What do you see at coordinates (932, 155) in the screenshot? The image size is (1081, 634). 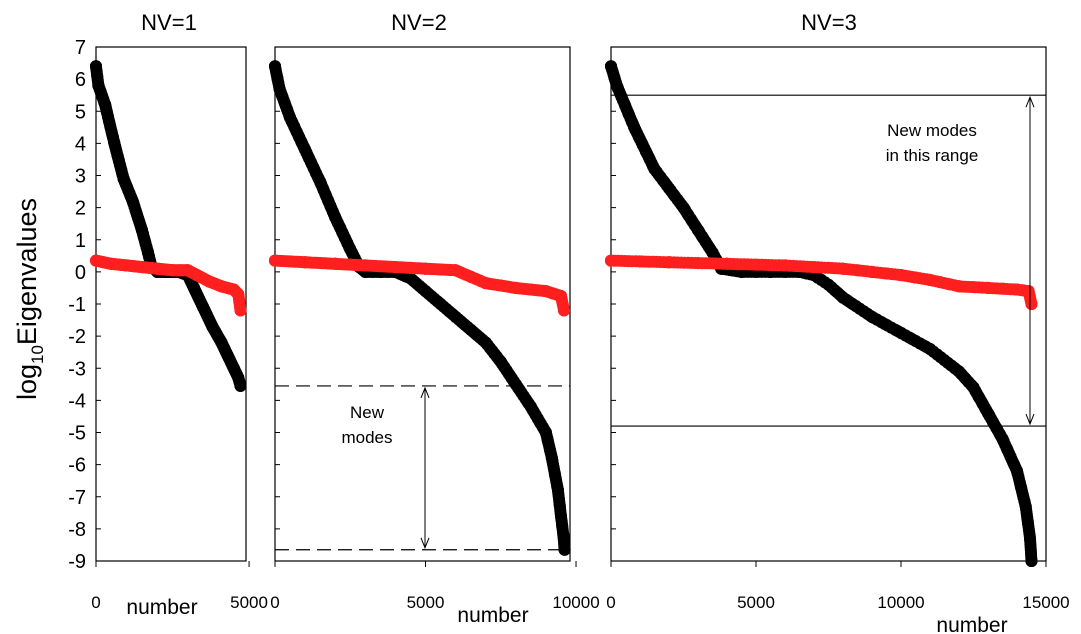 I see `annotation-text-line: in this range` at bounding box center [932, 155].